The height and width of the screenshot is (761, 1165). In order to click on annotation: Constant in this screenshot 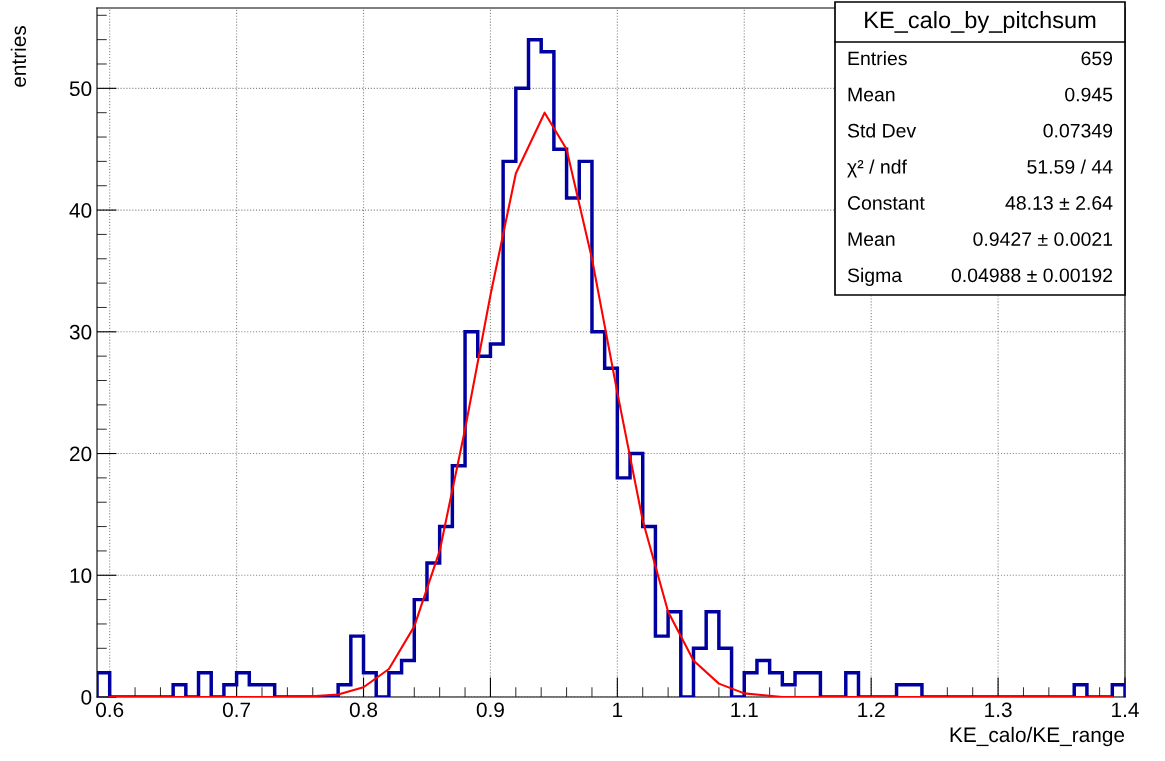, I will do `click(886, 203)`.